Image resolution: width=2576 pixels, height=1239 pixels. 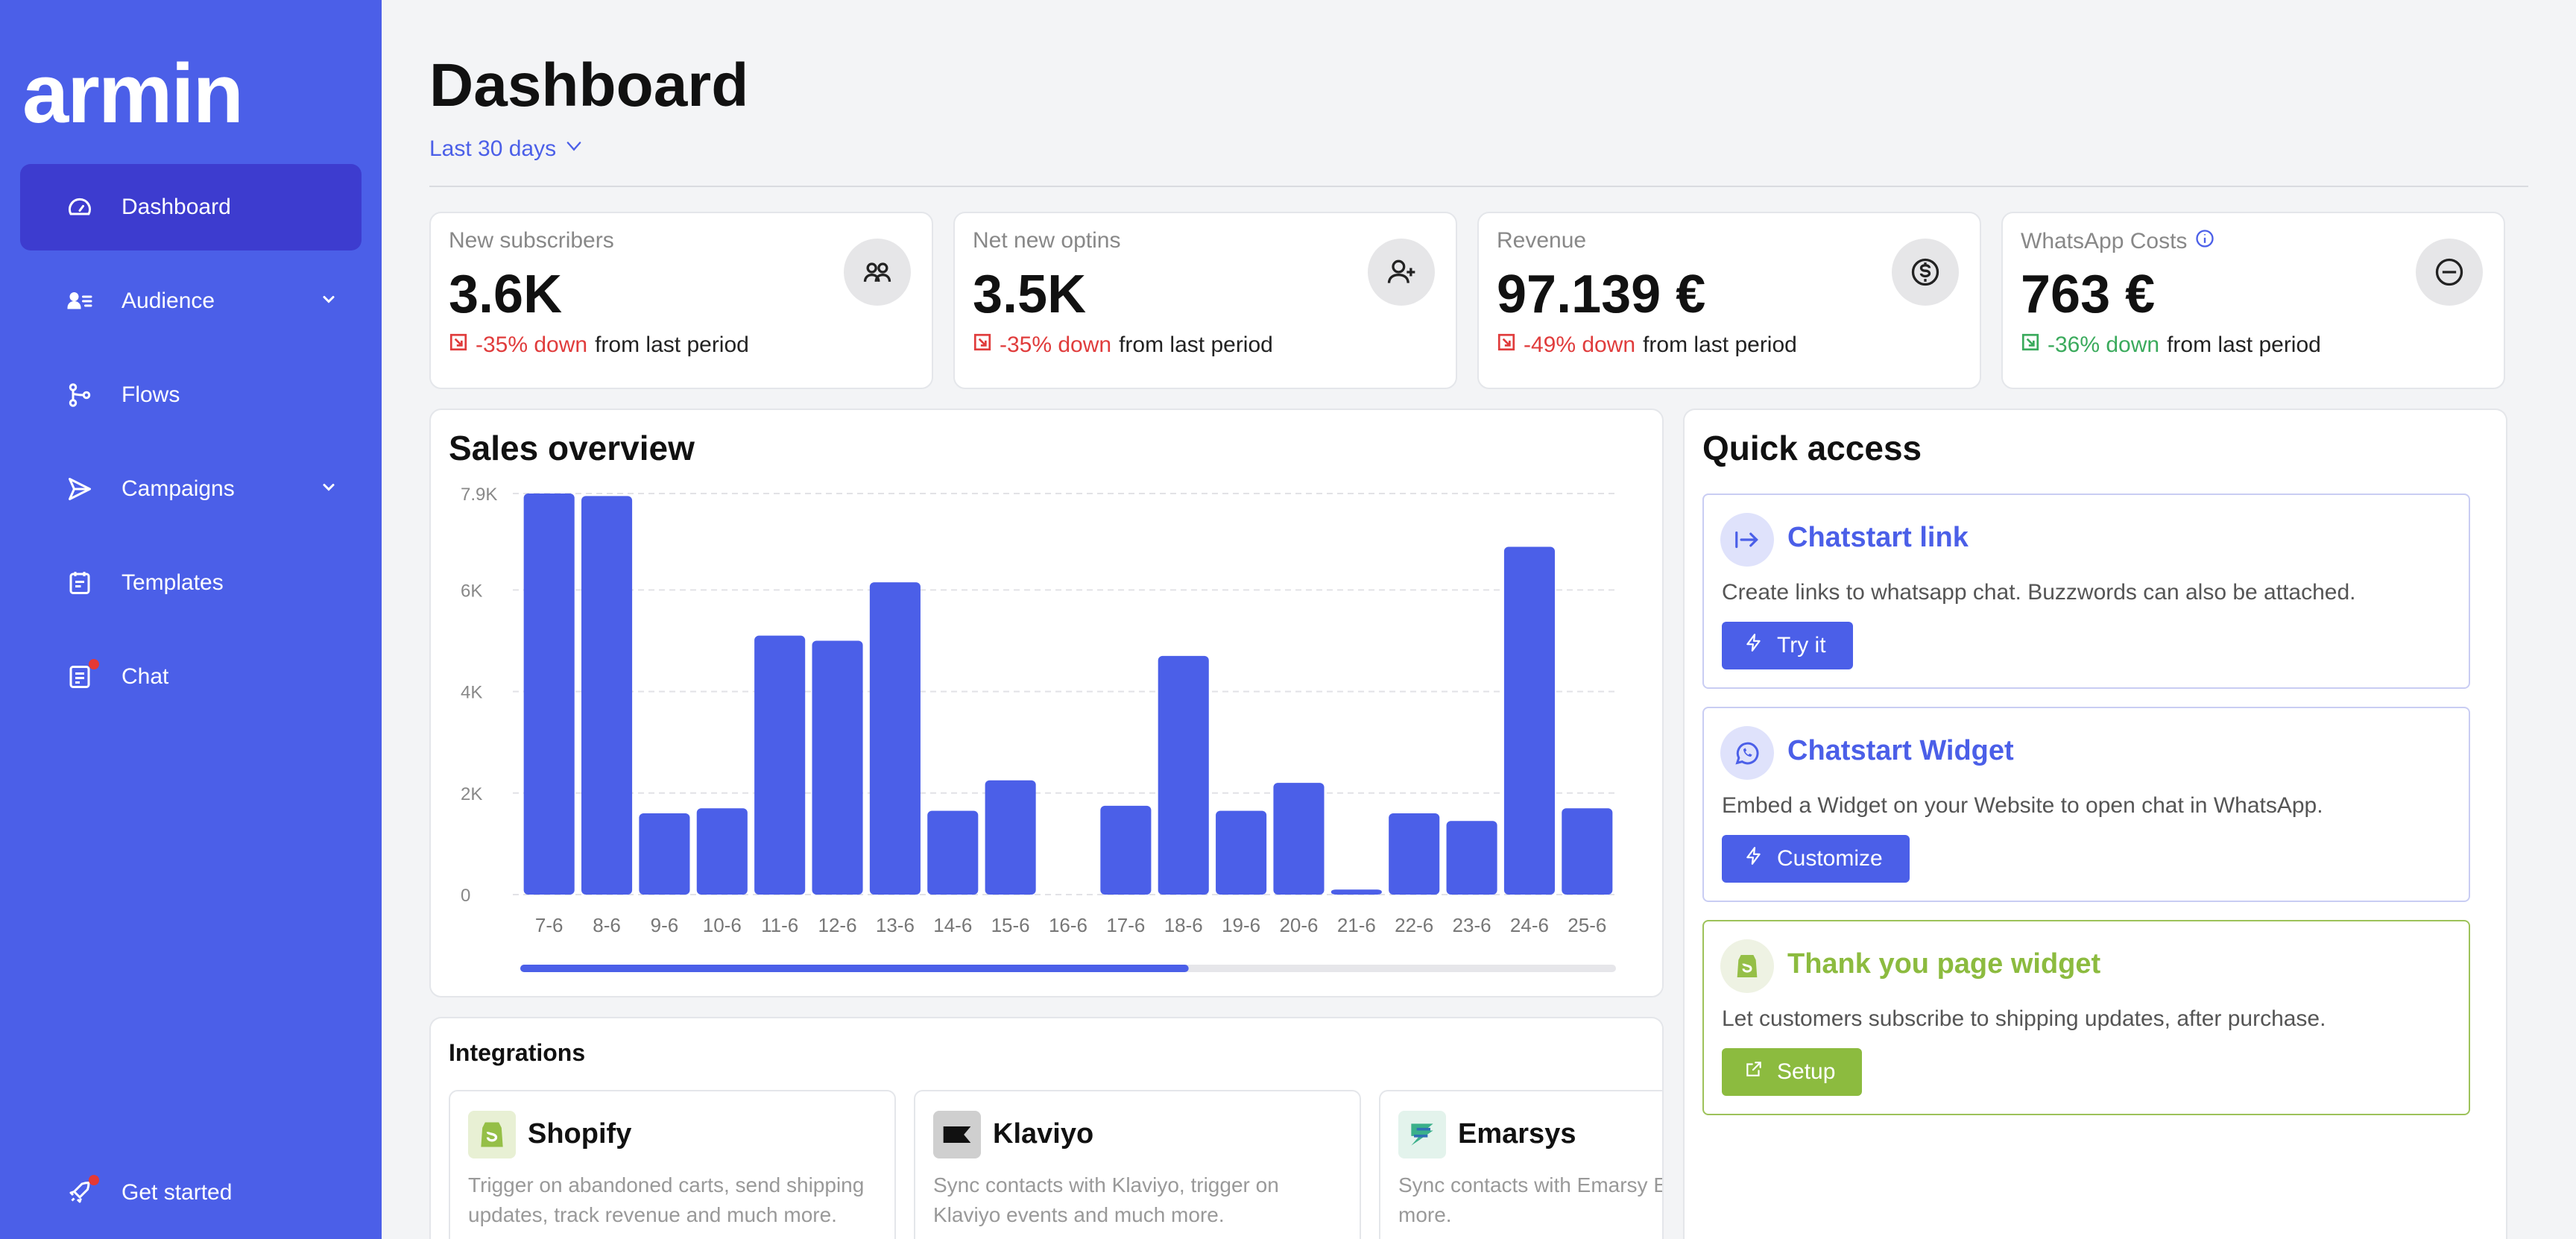 What do you see at coordinates (1183, 925) in the screenshot?
I see `x-tick-label: 18-6` at bounding box center [1183, 925].